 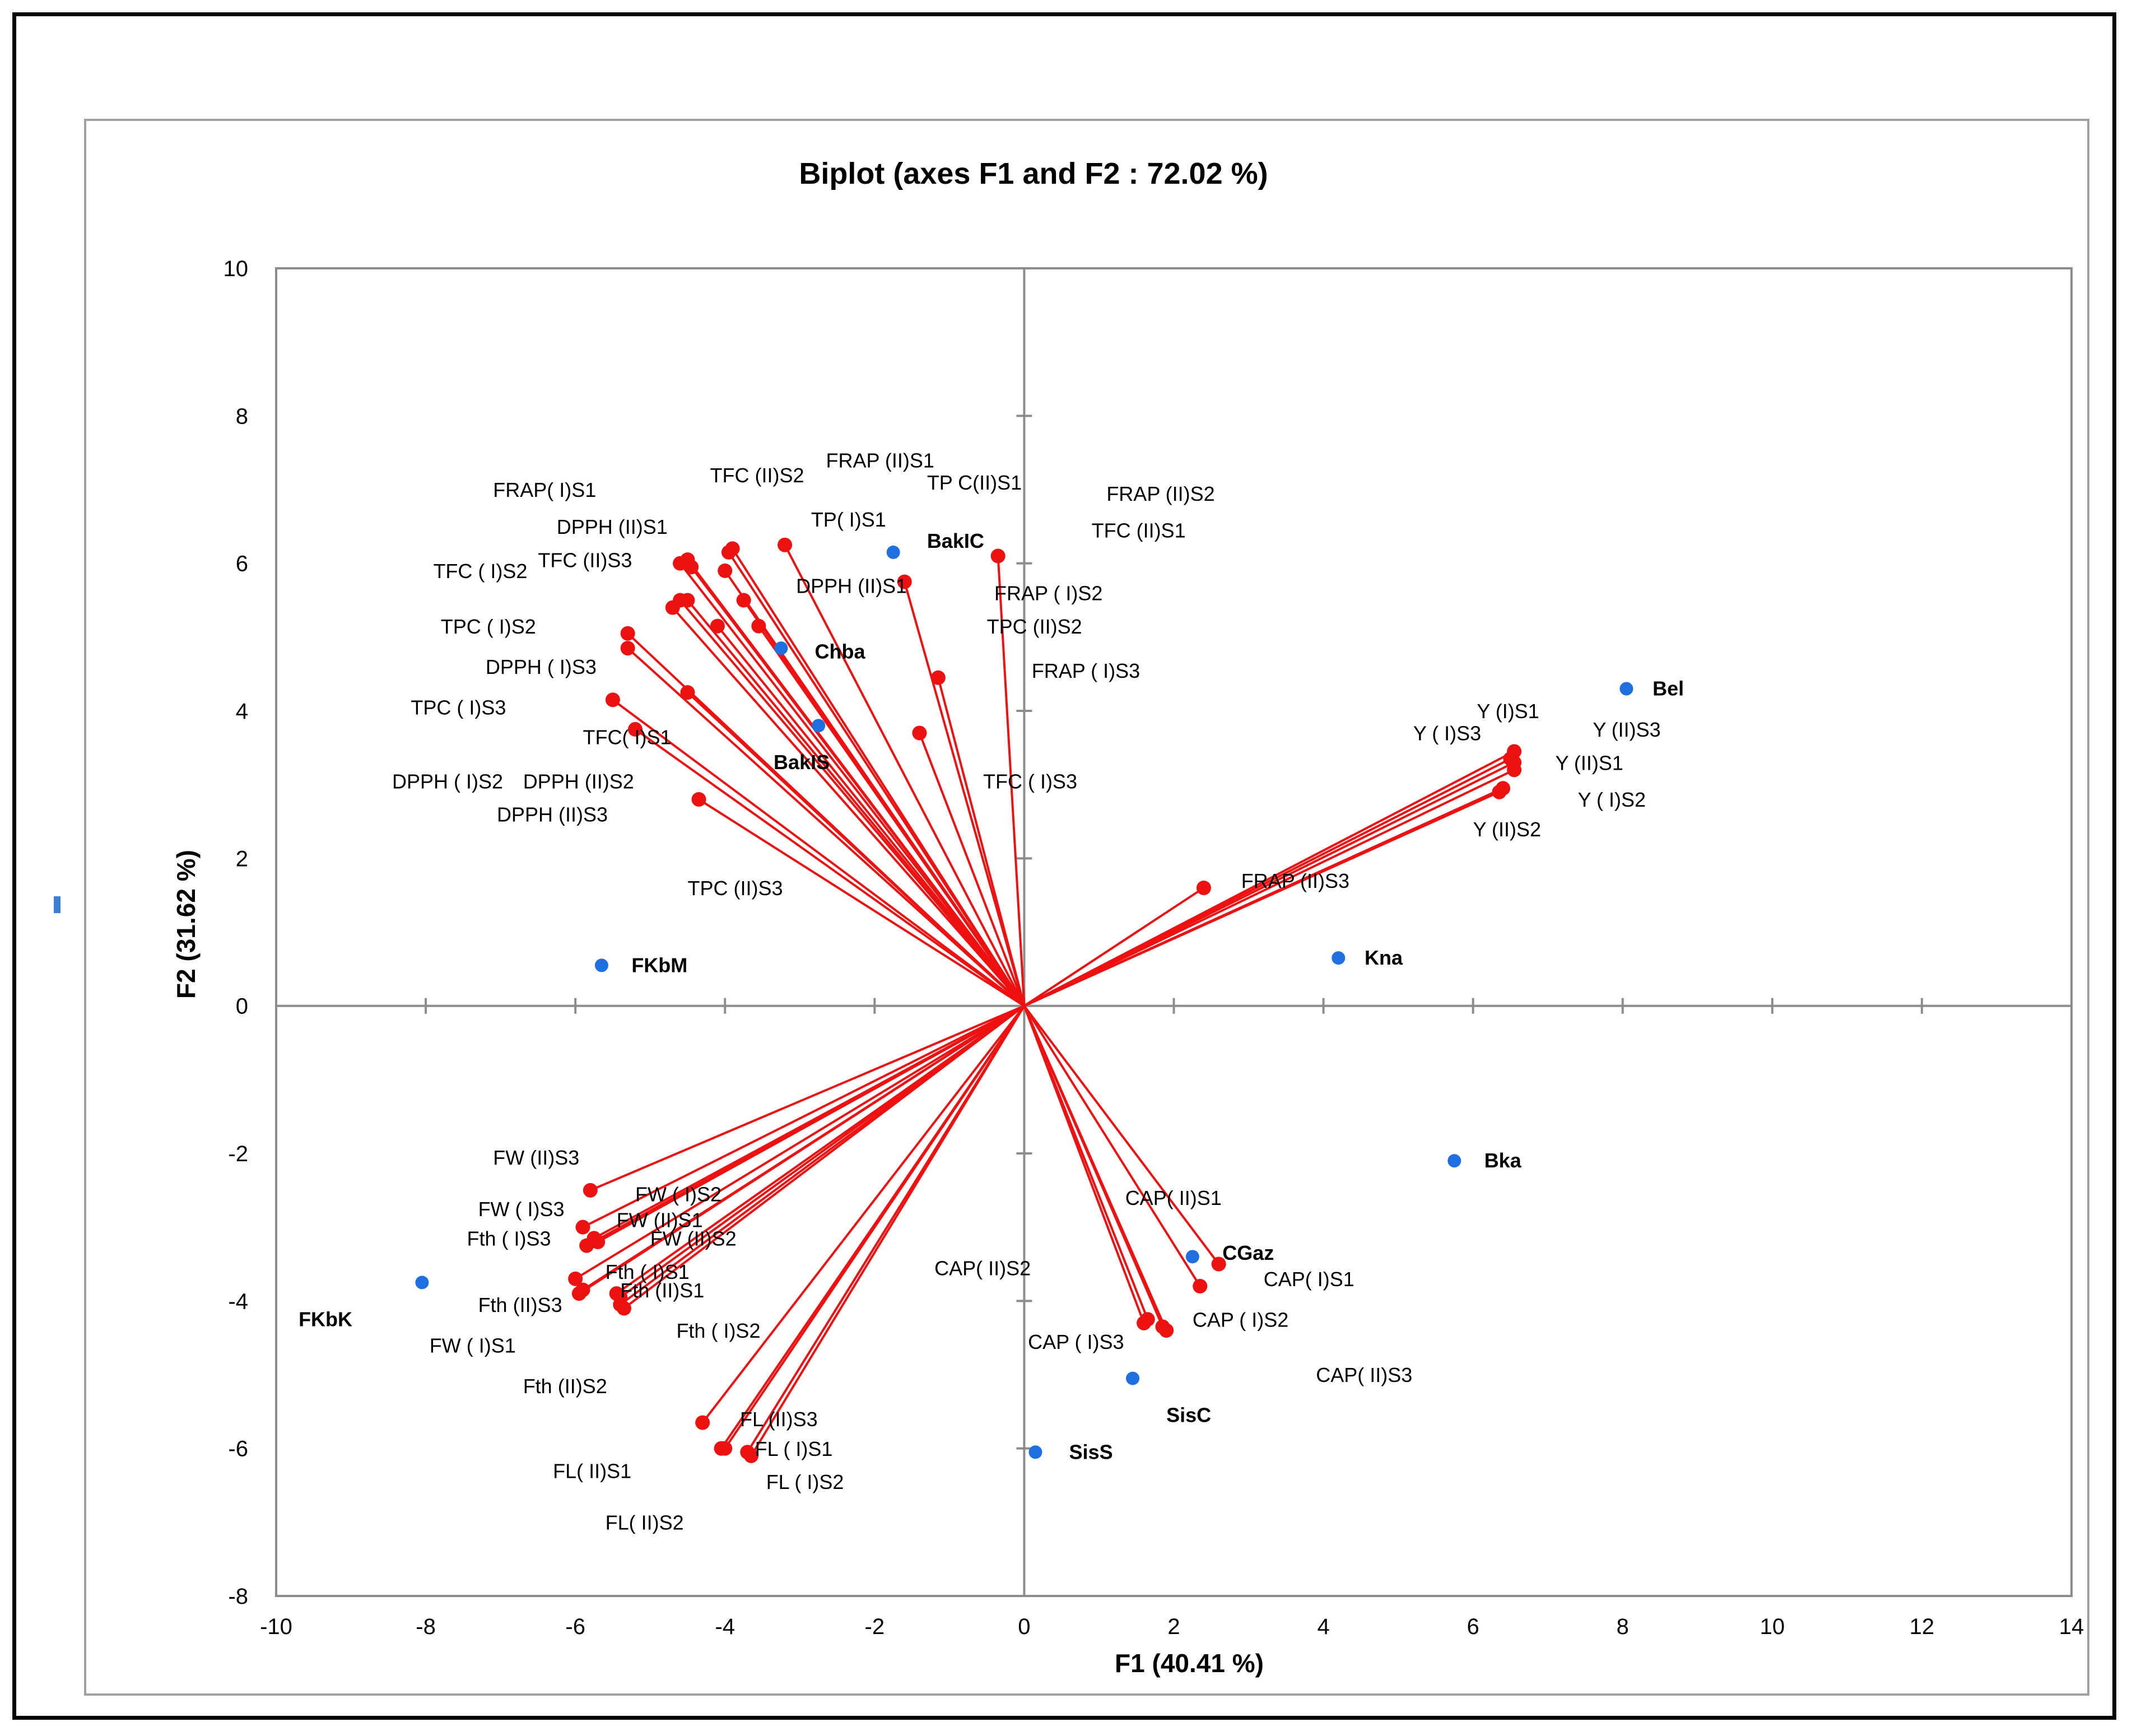 What do you see at coordinates (1323, 1626) in the screenshot?
I see `x-tick-label: 4` at bounding box center [1323, 1626].